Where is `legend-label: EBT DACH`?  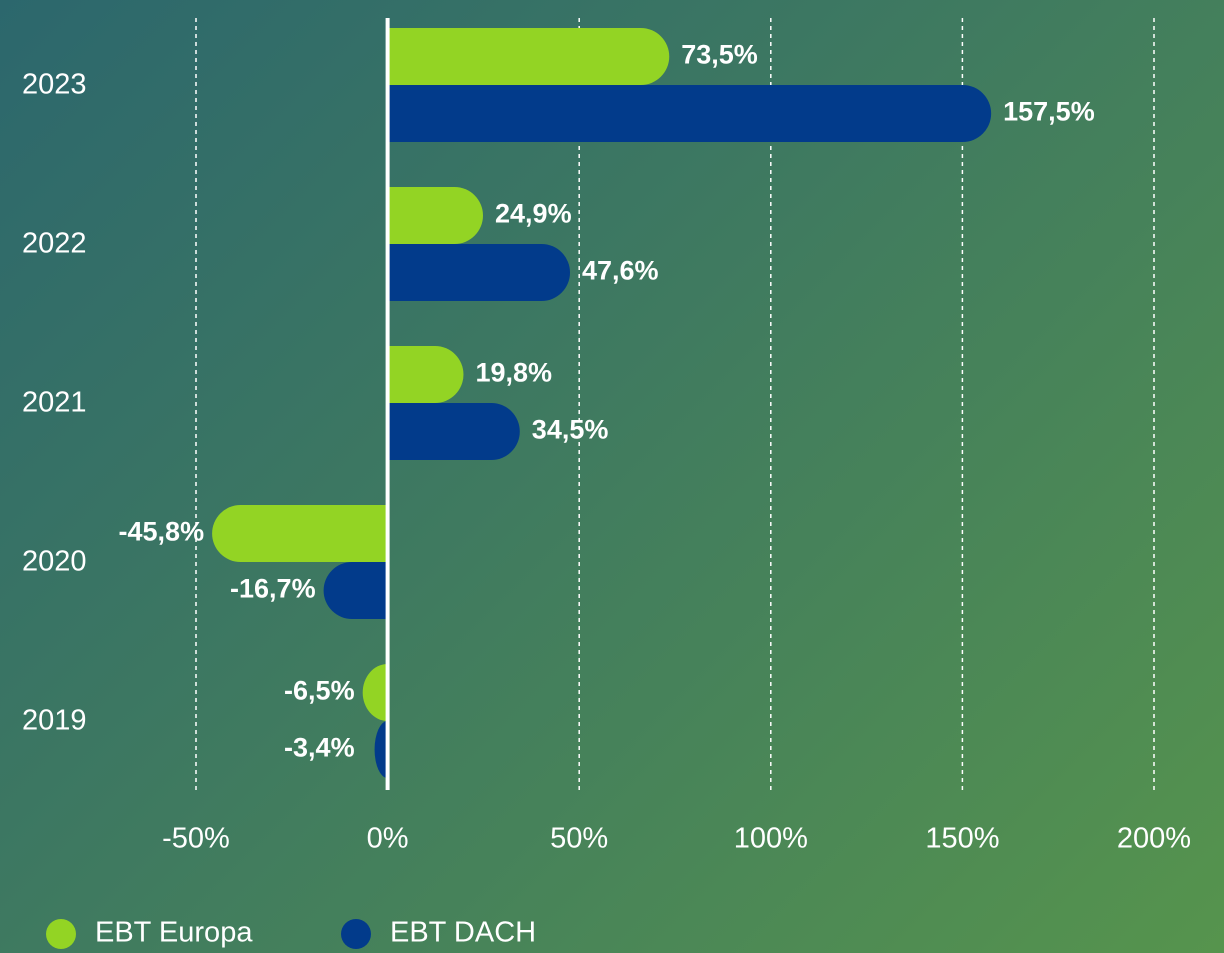 legend-label: EBT DACH is located at coordinates (463, 933).